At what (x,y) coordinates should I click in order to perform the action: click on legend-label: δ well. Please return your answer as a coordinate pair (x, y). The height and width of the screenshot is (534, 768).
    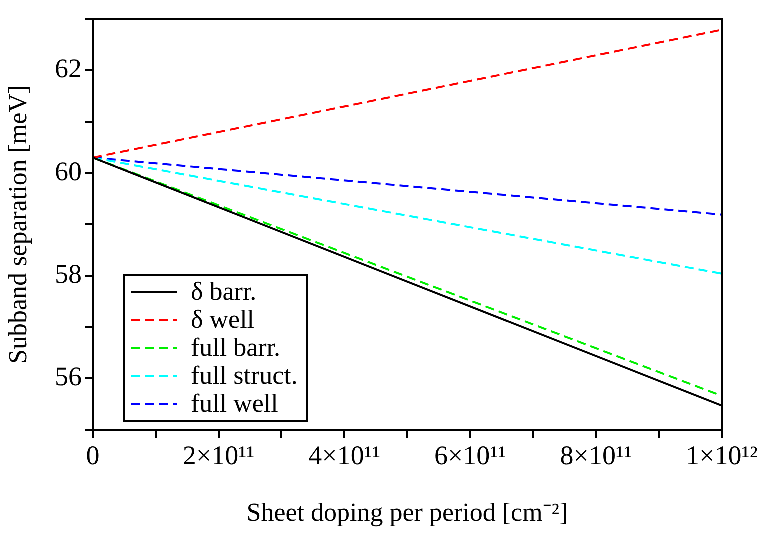
    Looking at the image, I should click on (223, 319).